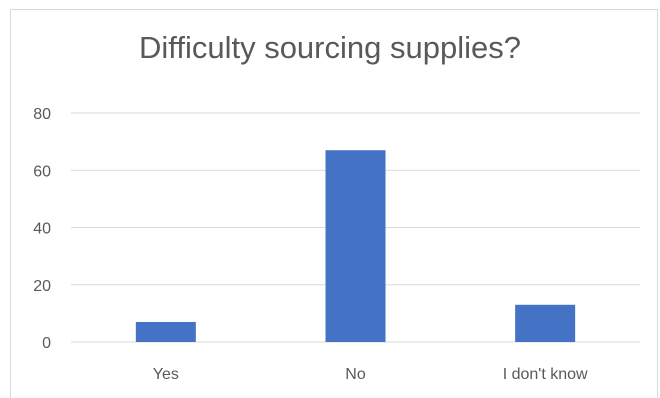  Describe the element at coordinates (545, 374) in the screenshot. I see `x-category-label: I don't know` at that location.